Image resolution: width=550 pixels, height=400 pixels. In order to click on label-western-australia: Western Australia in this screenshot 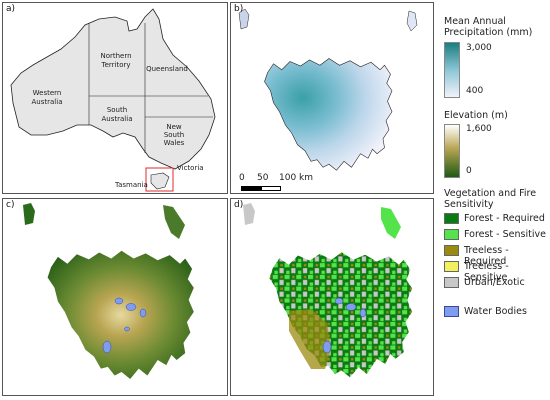, I will do `click(47, 97)`.